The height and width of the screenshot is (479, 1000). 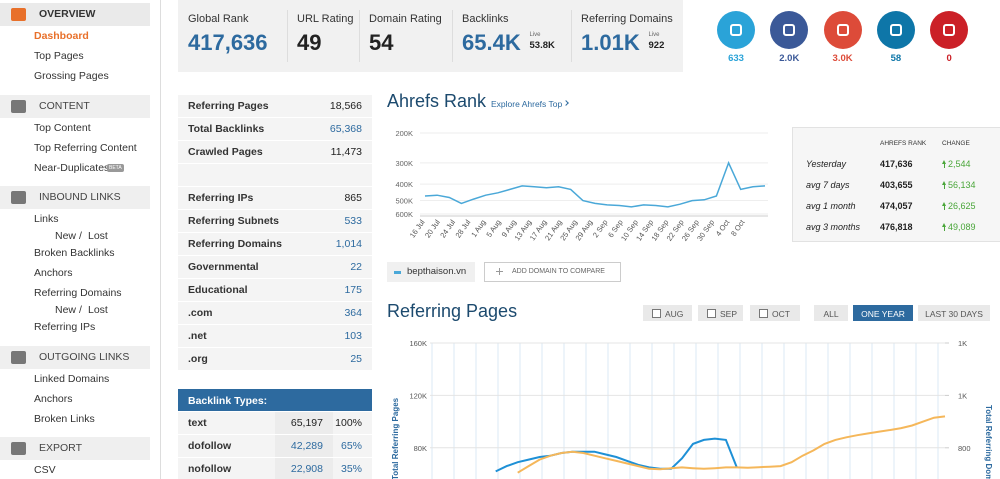 What do you see at coordinates (959, 164) in the screenshot?
I see `rank-change: 2,544` at bounding box center [959, 164].